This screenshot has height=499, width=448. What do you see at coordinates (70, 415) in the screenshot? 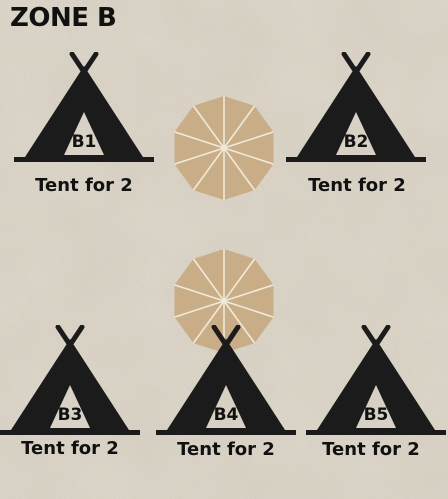
I see `tent-label: B3` at bounding box center [70, 415].